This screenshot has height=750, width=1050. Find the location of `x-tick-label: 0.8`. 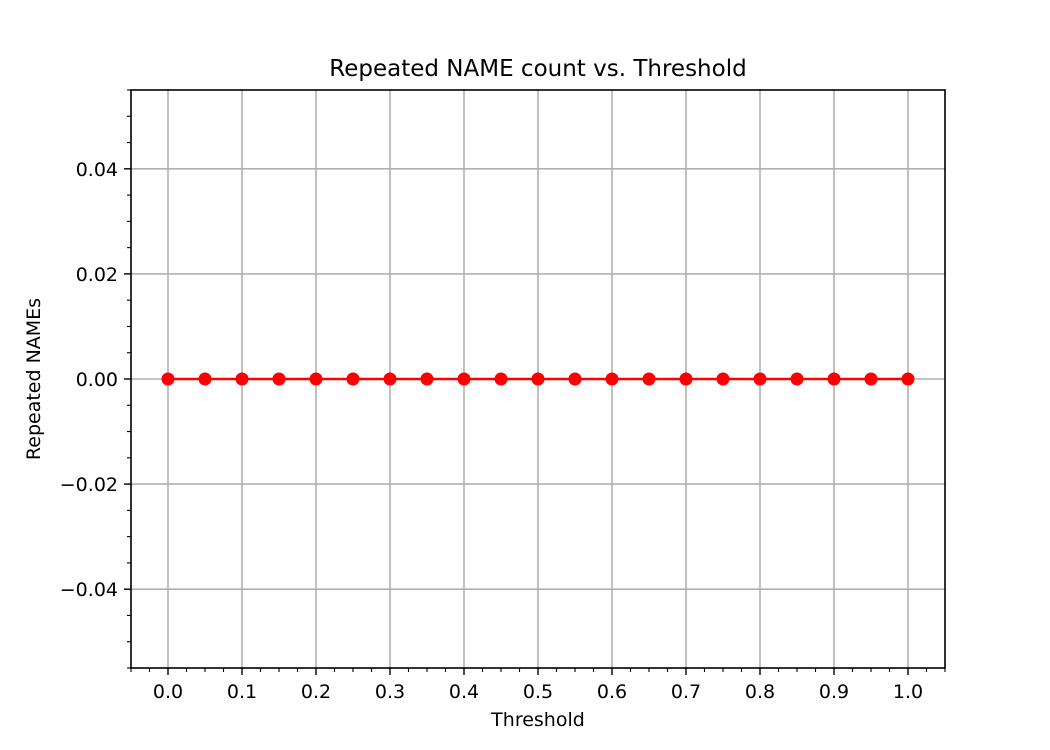

x-tick-label: 0.8 is located at coordinates (760, 692).